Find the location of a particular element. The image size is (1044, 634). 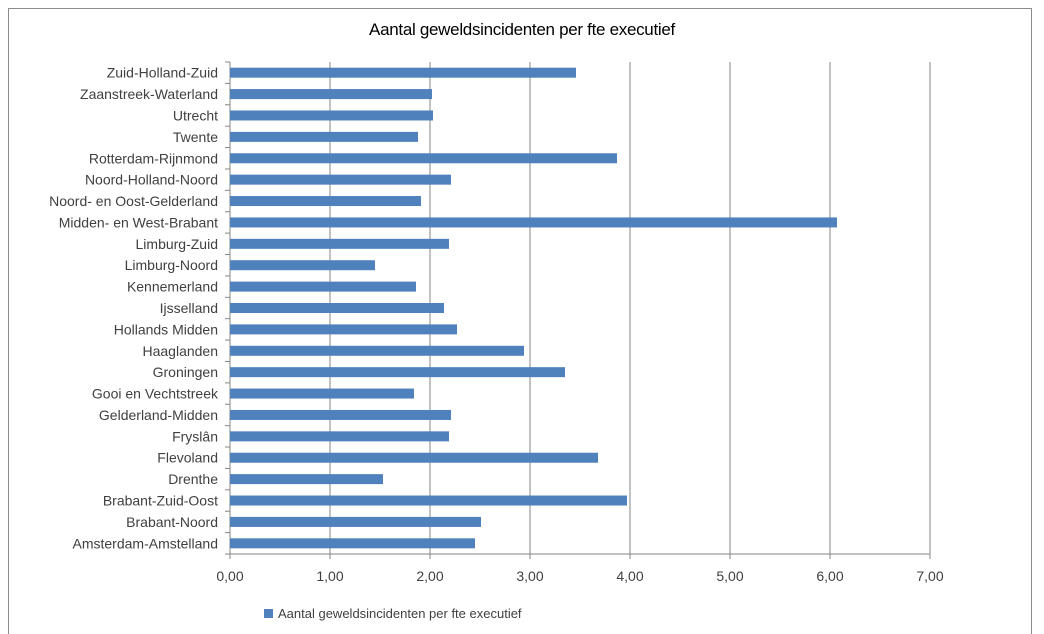

category-label: Ijsselland is located at coordinates (189, 308).